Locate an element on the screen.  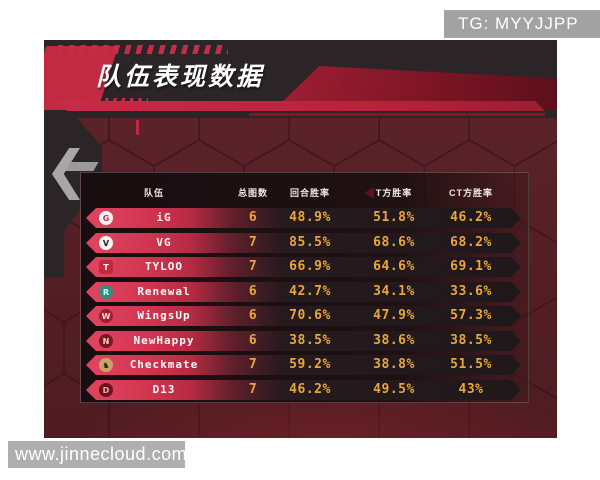
team-name: NewHappy is located at coordinates (164, 340).